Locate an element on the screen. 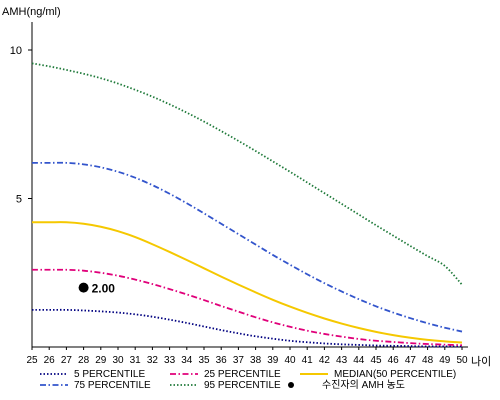 The image size is (500, 400). legend-item: 수진자의 AMH 농도 is located at coordinates (346, 385).